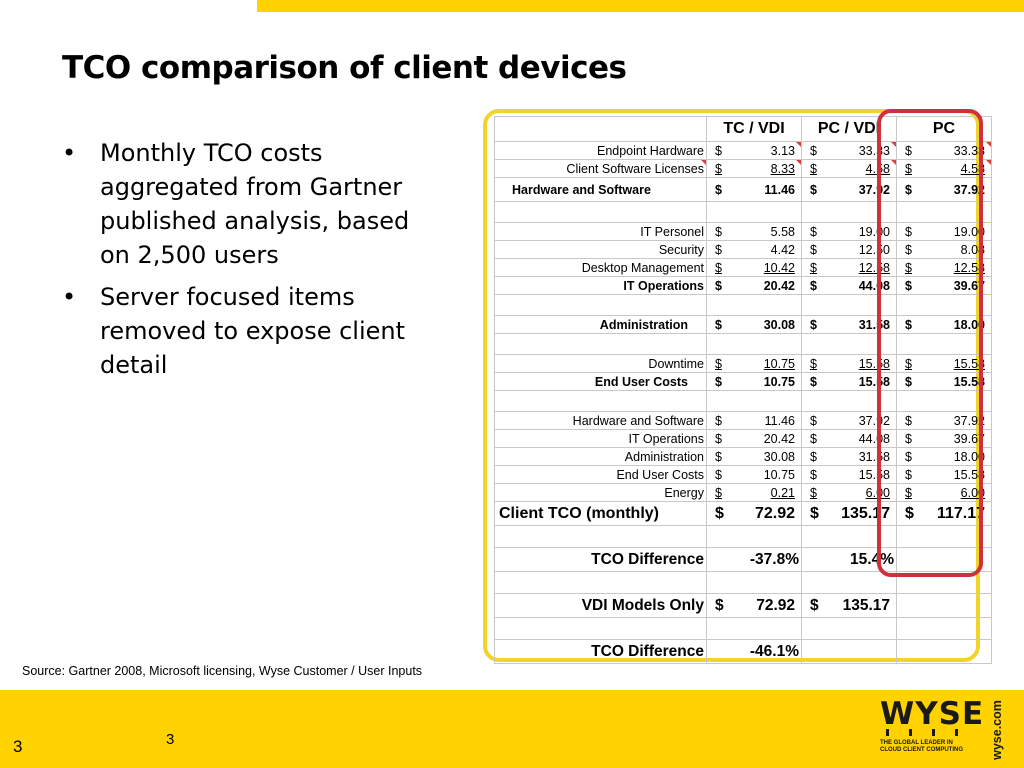 The image size is (1024, 768). Describe the element at coordinates (600, 474) in the screenshot. I see `row-label: End User Costs` at that location.